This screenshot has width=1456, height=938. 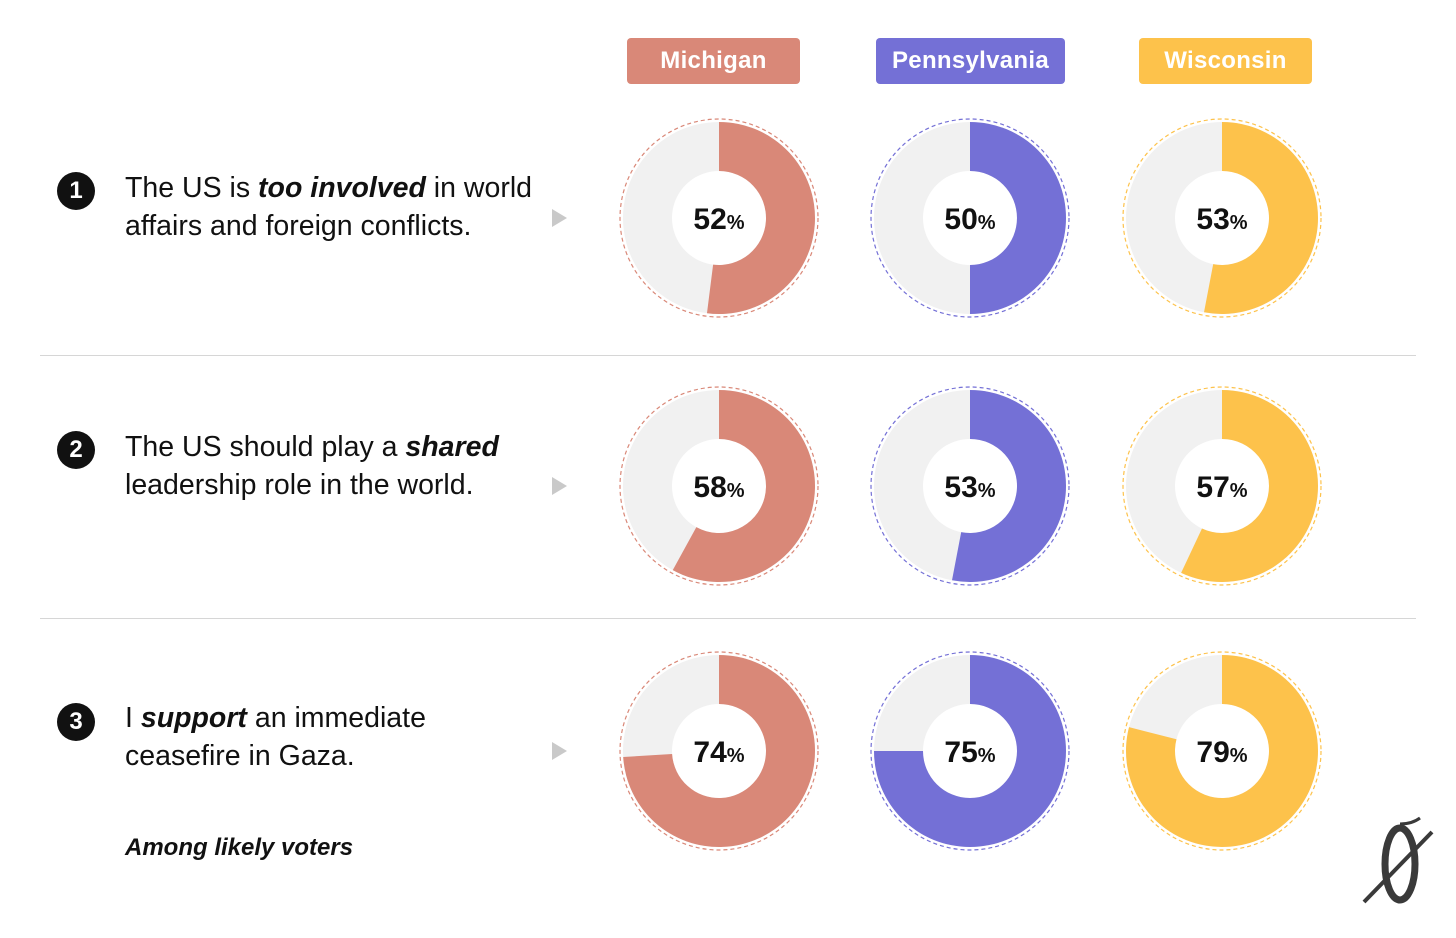 I want to click on donut-value-label: 50%, so click(x=969, y=219).